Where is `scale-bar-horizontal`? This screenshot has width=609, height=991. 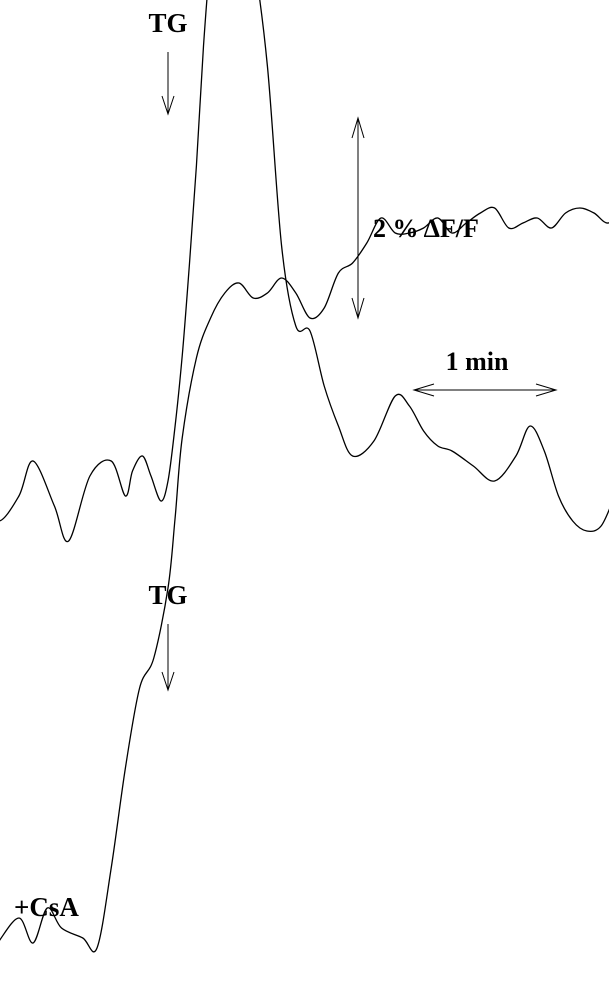
scale-bar-horizontal is located at coordinates (485, 390).